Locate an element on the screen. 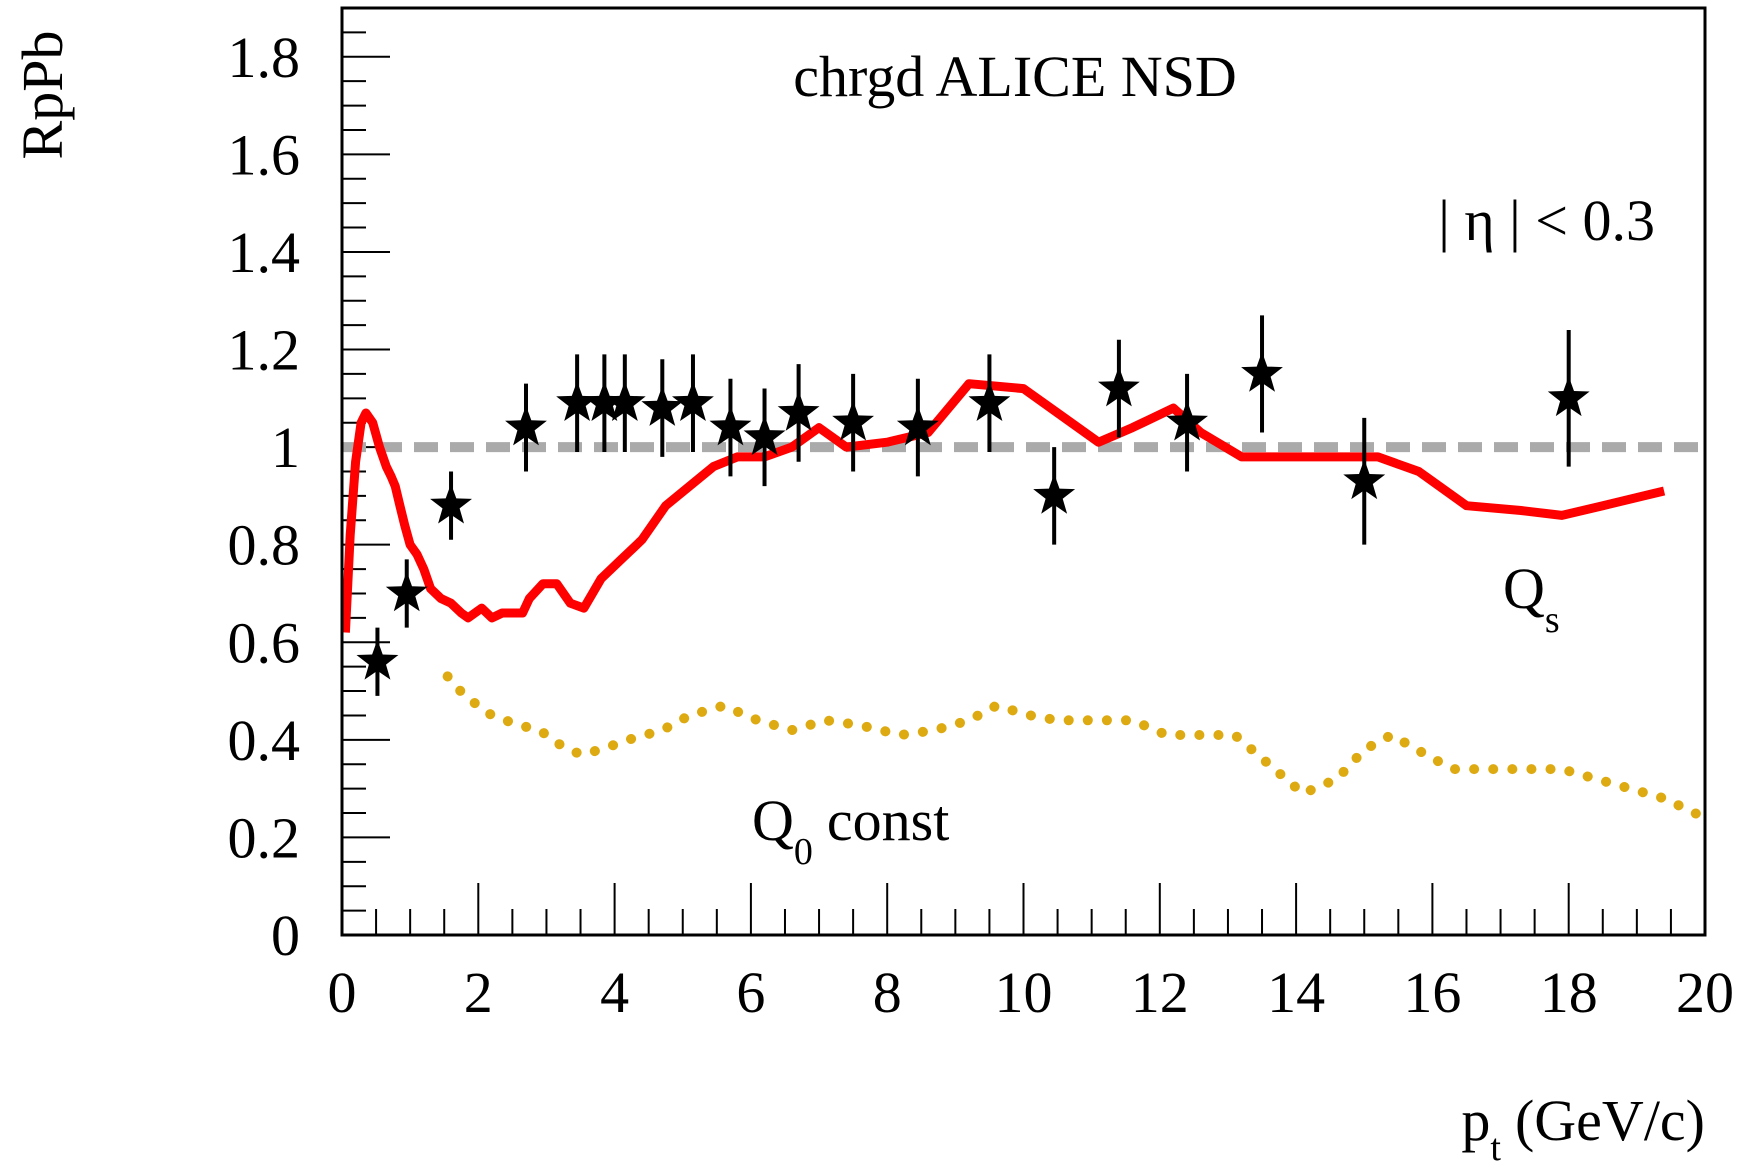 The image size is (1745, 1163). y-tick-label: 1.4 is located at coordinates (264, 252).